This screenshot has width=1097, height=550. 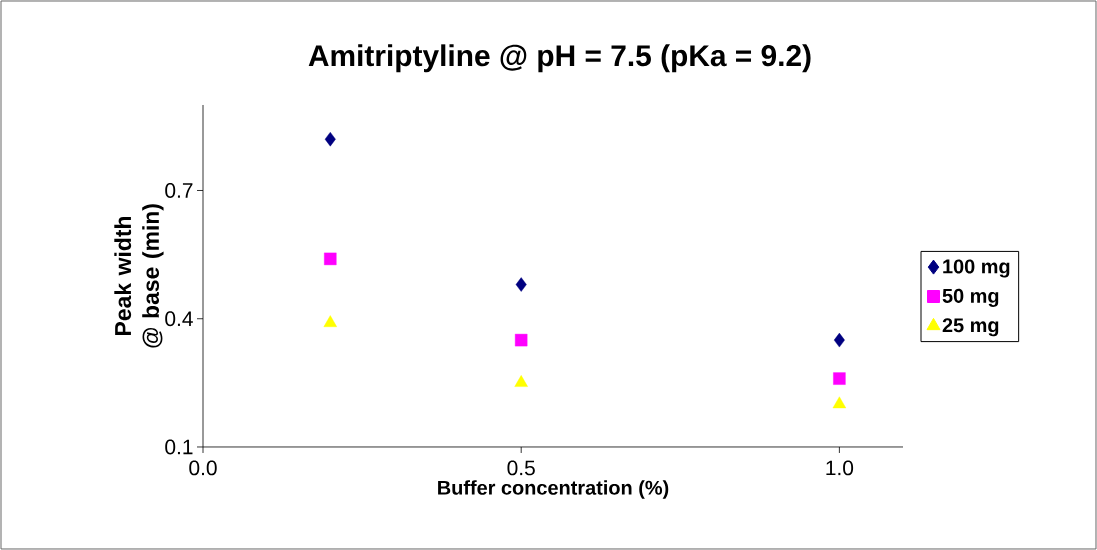 What do you see at coordinates (559, 58) in the screenshot?
I see `chart-title: Amitriptyline @ pH = 7.5 (pKa = 9.2)` at bounding box center [559, 58].